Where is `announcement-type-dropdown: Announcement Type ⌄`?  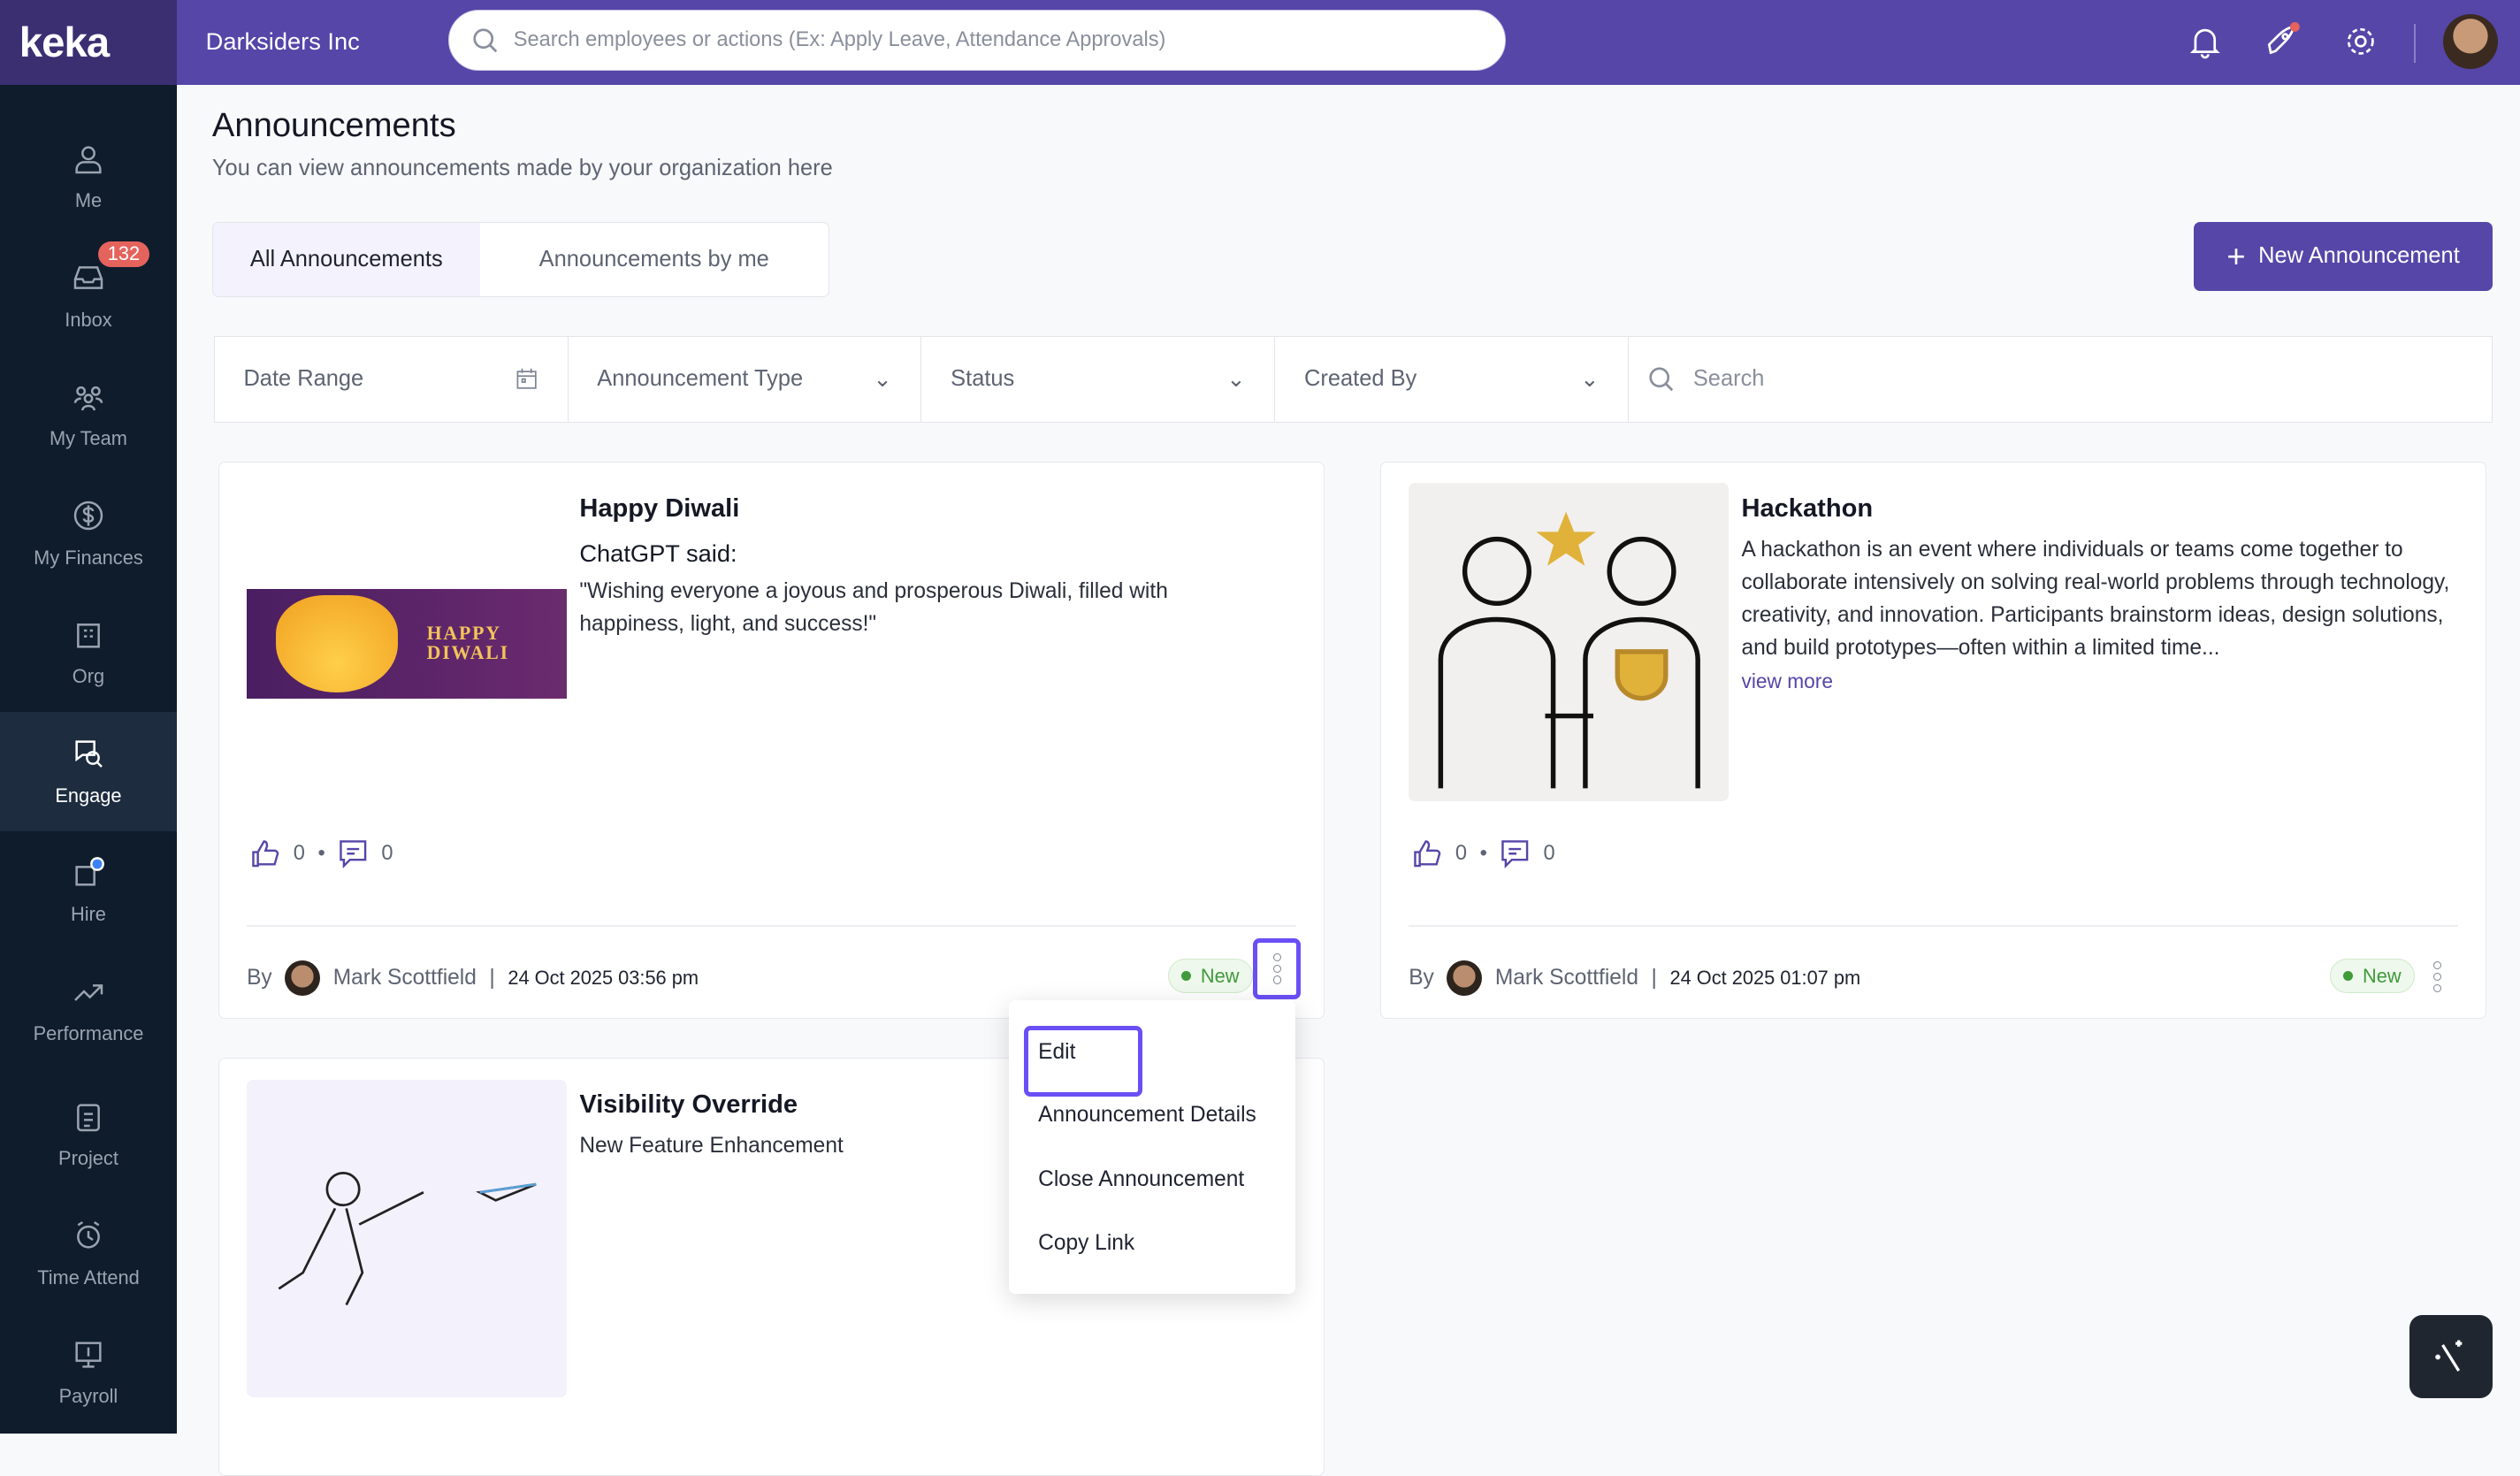
announcement-type-dropdown: Announcement Type ⌄ is located at coordinates (745, 379).